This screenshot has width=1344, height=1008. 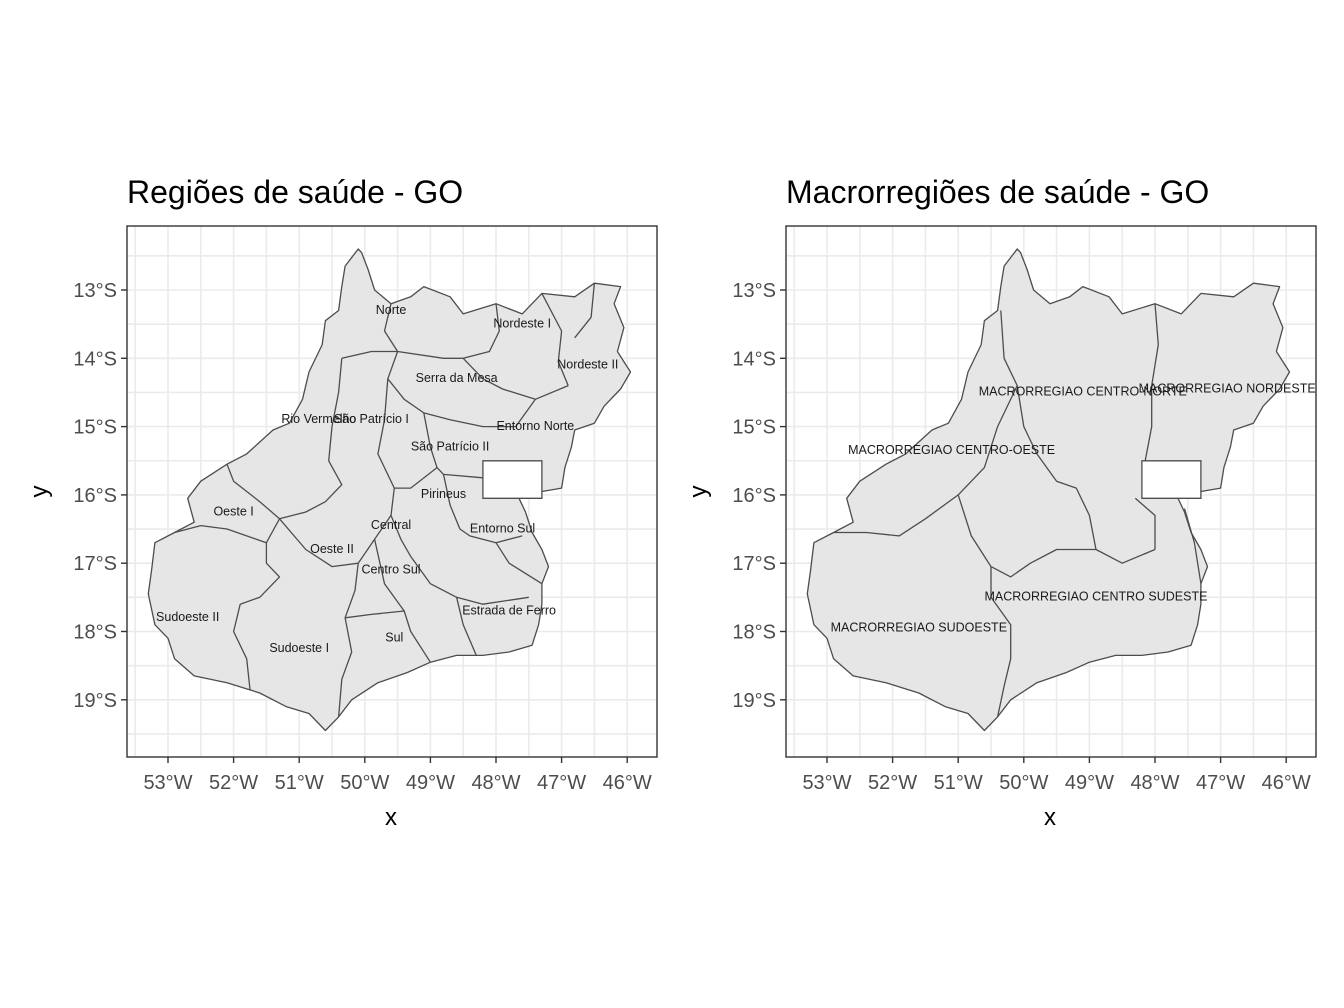 I want to click on region-label: MACRORREGIAO CENTRO SUDESTE, so click(x=1095, y=597).